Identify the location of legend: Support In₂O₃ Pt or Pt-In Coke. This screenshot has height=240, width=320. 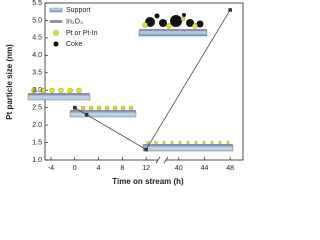
(73, 27).